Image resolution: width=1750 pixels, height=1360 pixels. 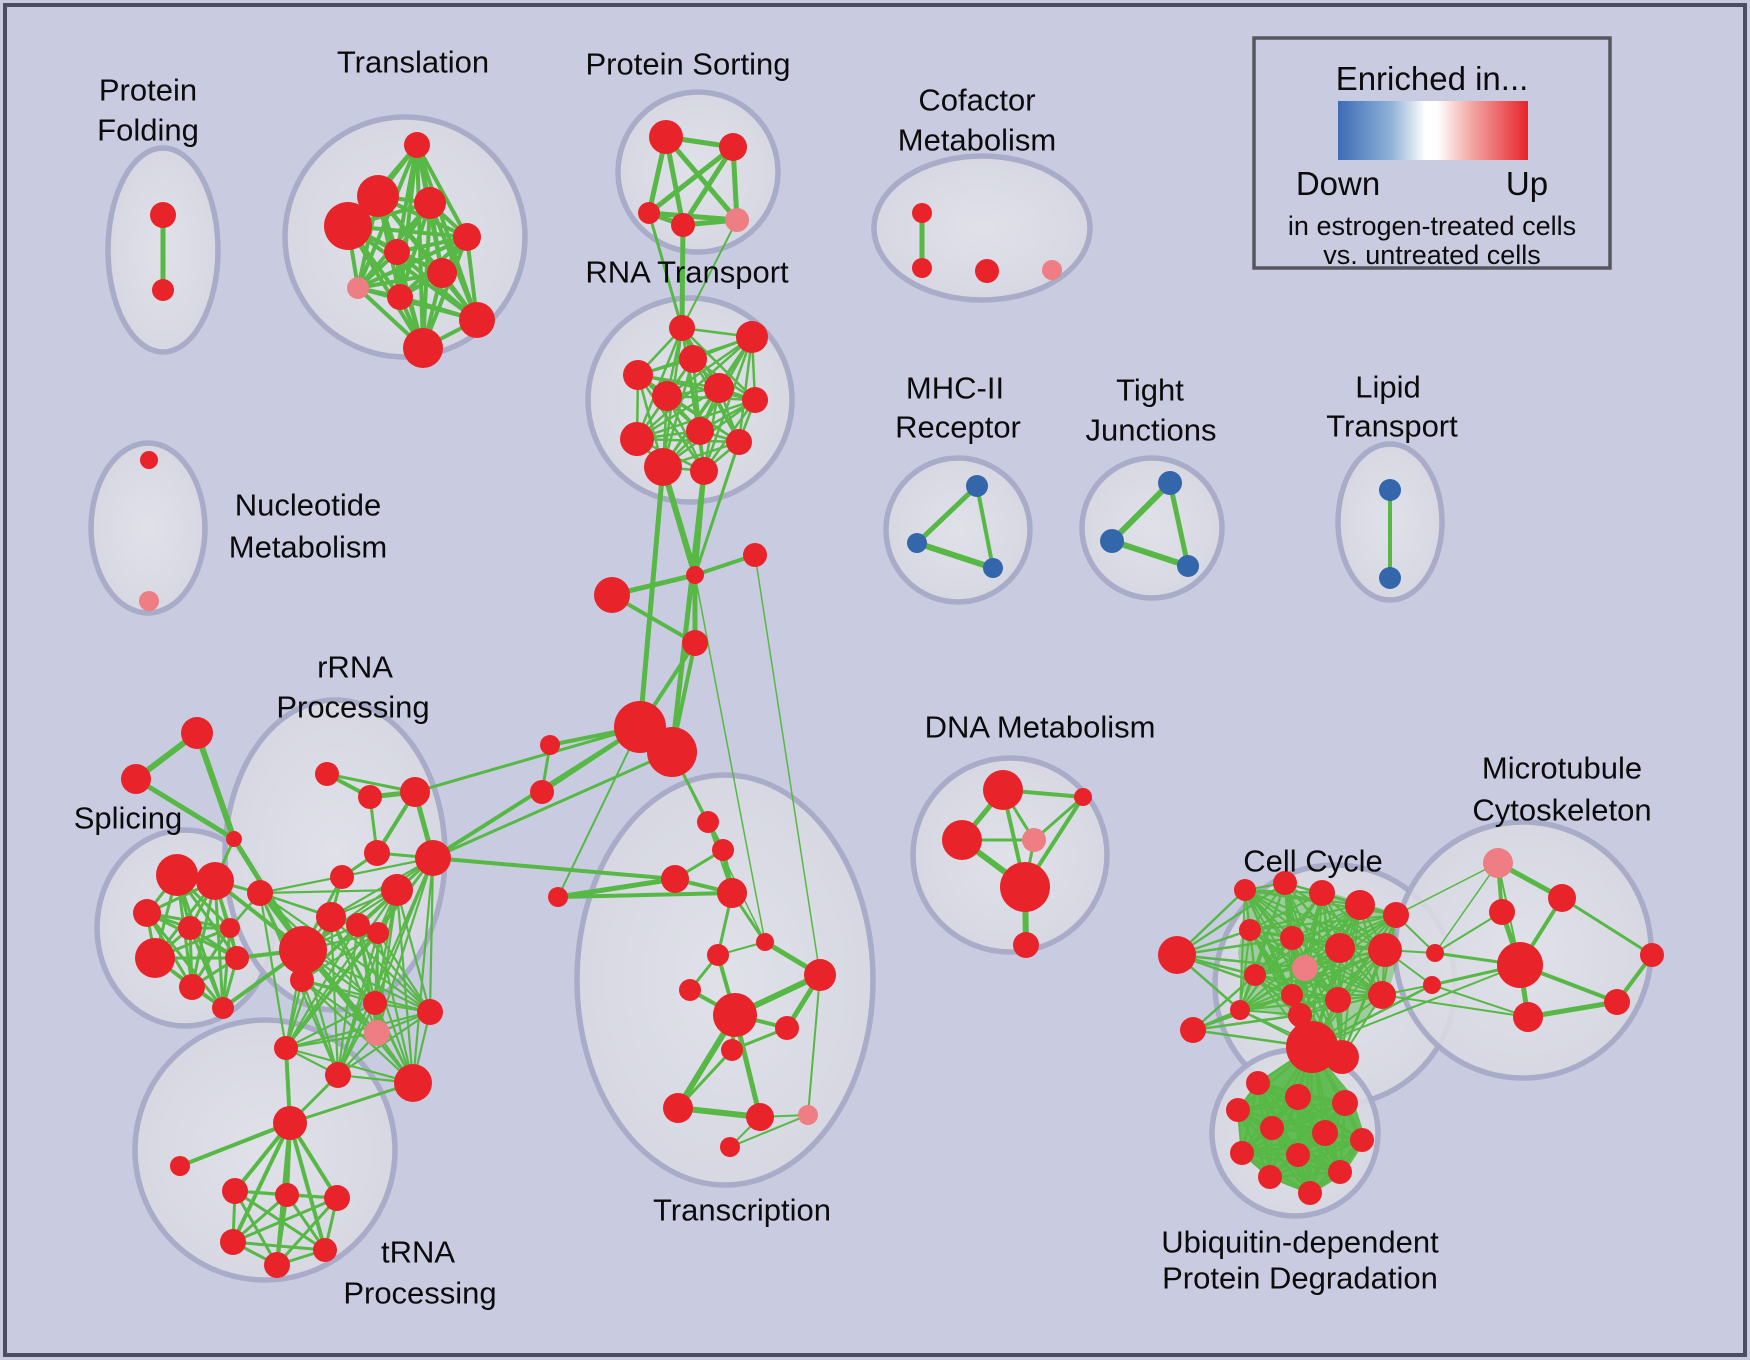 I want to click on node-lp2, so click(x=1390, y=578).